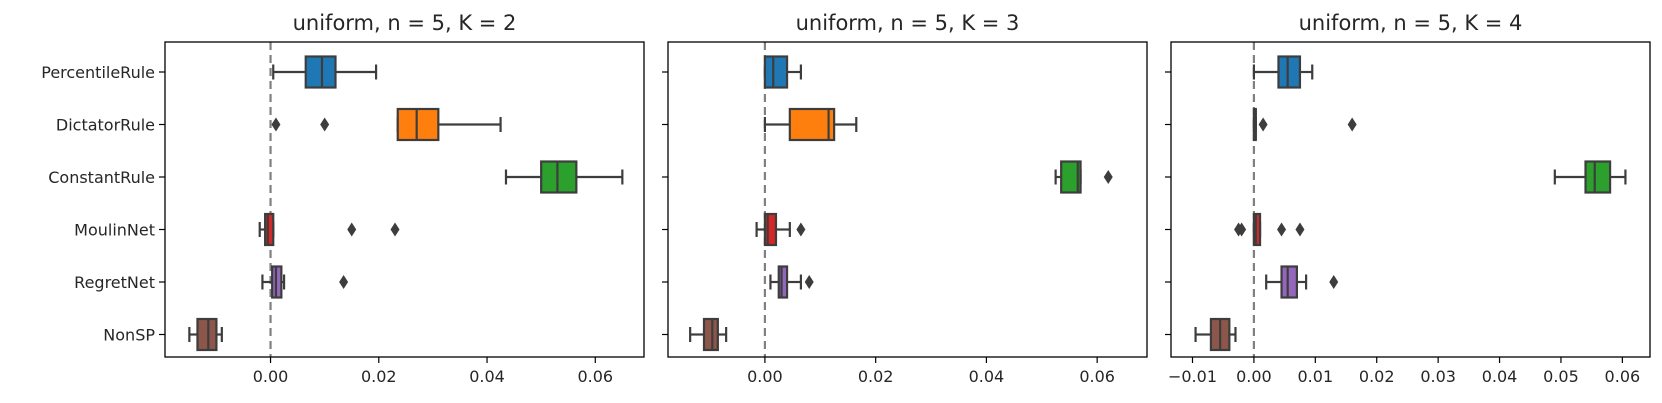 Image resolution: width=1662 pixels, height=403 pixels. Describe the element at coordinates (114, 282) in the screenshot. I see `y-tick-label: RegretNet` at that location.